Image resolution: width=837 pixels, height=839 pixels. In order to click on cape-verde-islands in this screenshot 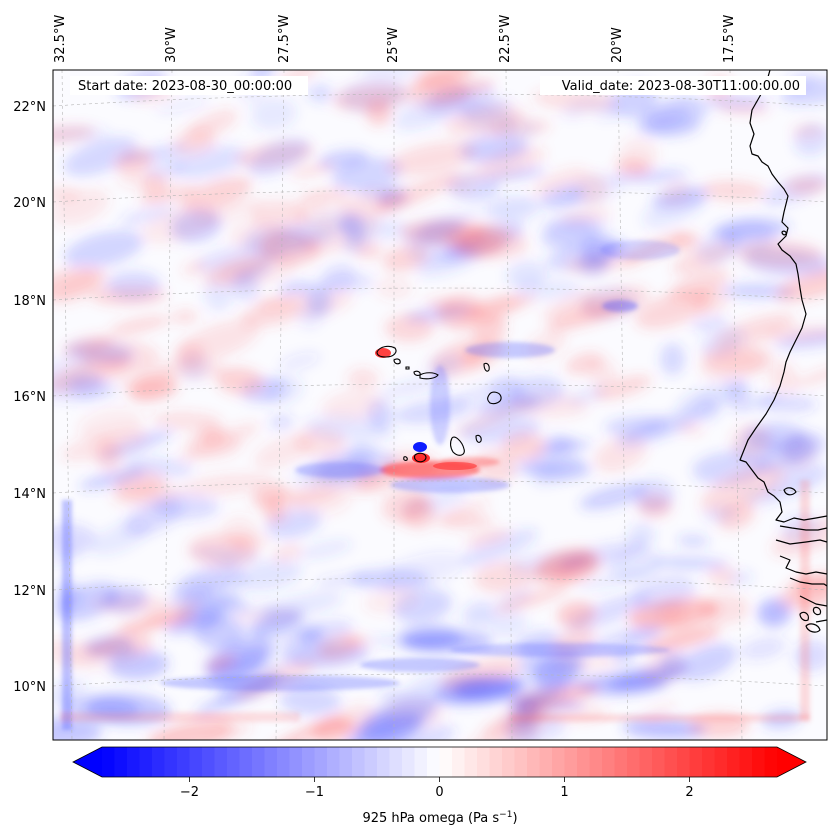, I will do `click(439, 404)`.